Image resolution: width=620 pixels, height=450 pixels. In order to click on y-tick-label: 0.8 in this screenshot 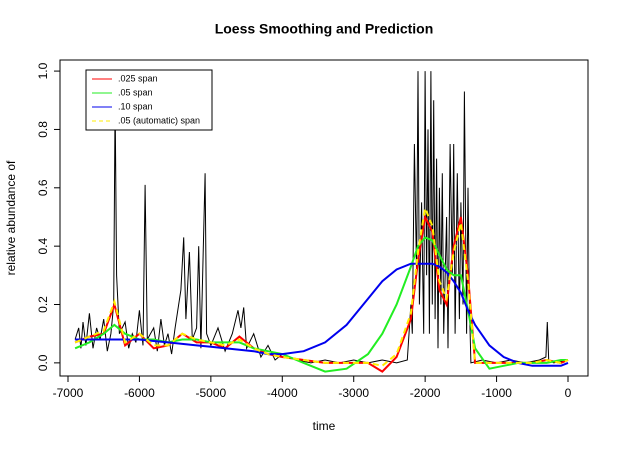, I will do `click(43, 129)`.